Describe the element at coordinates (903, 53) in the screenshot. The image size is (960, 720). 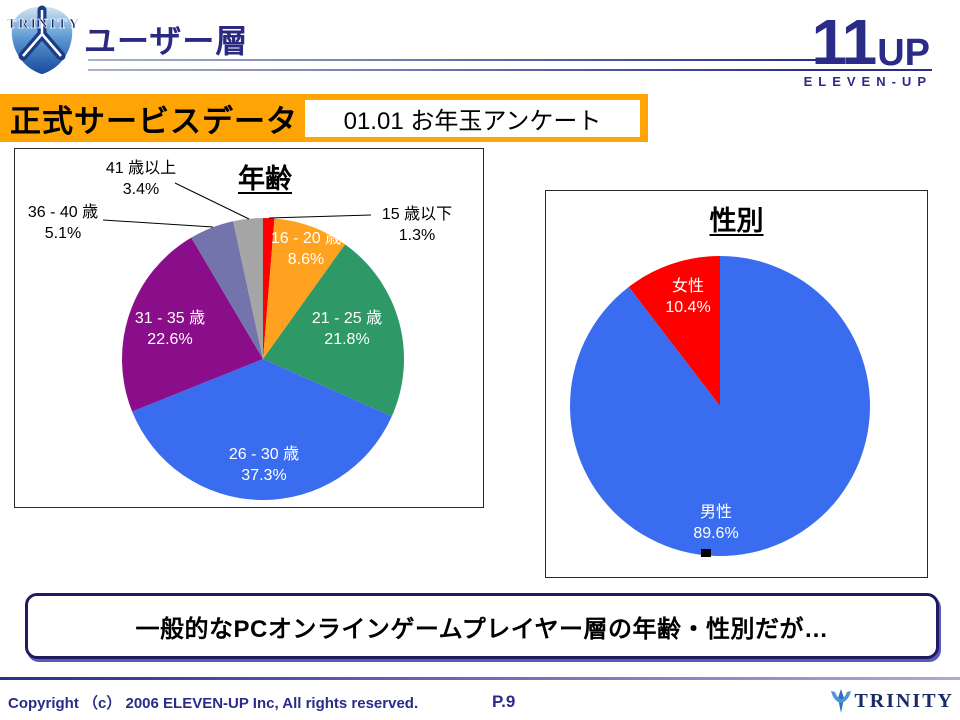
I see `elevenup-logo-up: UP` at that location.